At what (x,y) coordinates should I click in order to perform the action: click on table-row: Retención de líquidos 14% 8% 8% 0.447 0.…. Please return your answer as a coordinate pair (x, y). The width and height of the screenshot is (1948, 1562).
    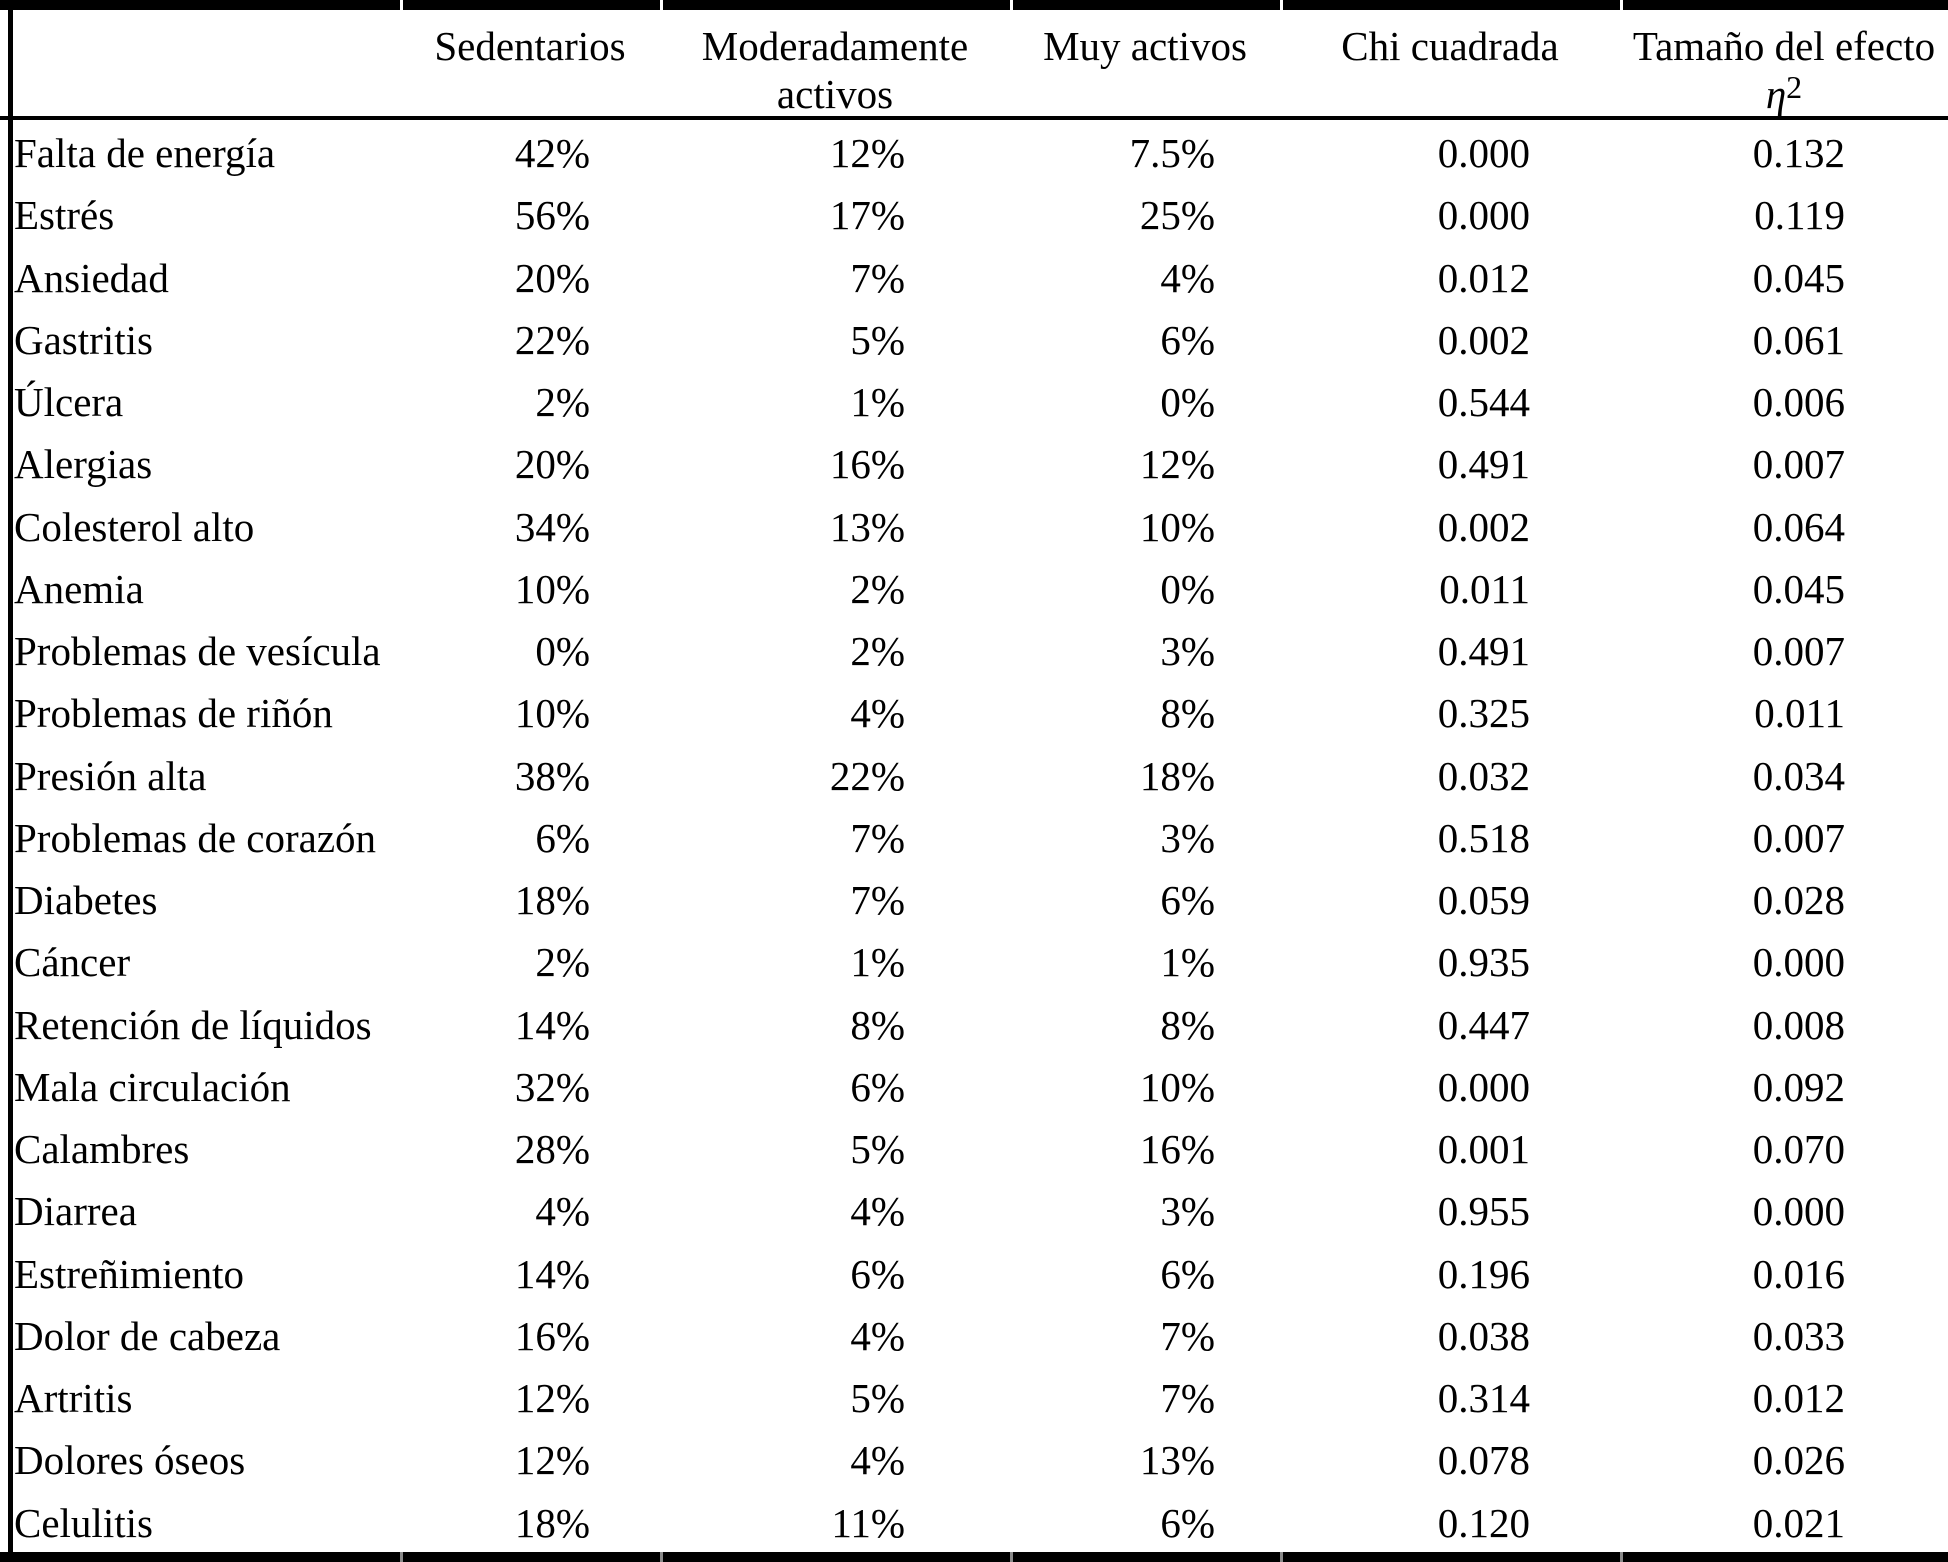
    Looking at the image, I should click on (974, 1025).